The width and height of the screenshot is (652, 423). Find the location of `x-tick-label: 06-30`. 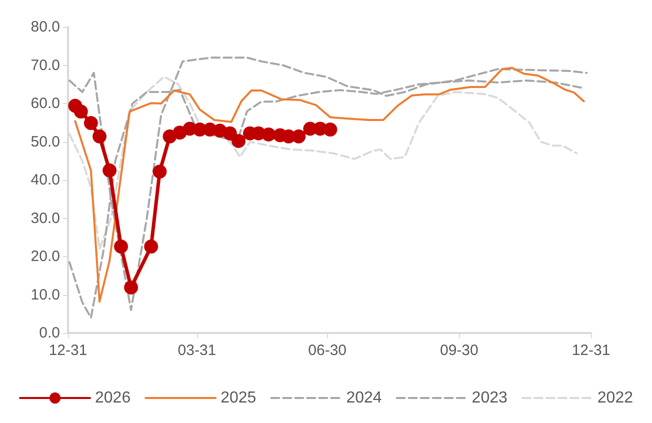

x-tick-label: 06-30 is located at coordinates (327, 350).